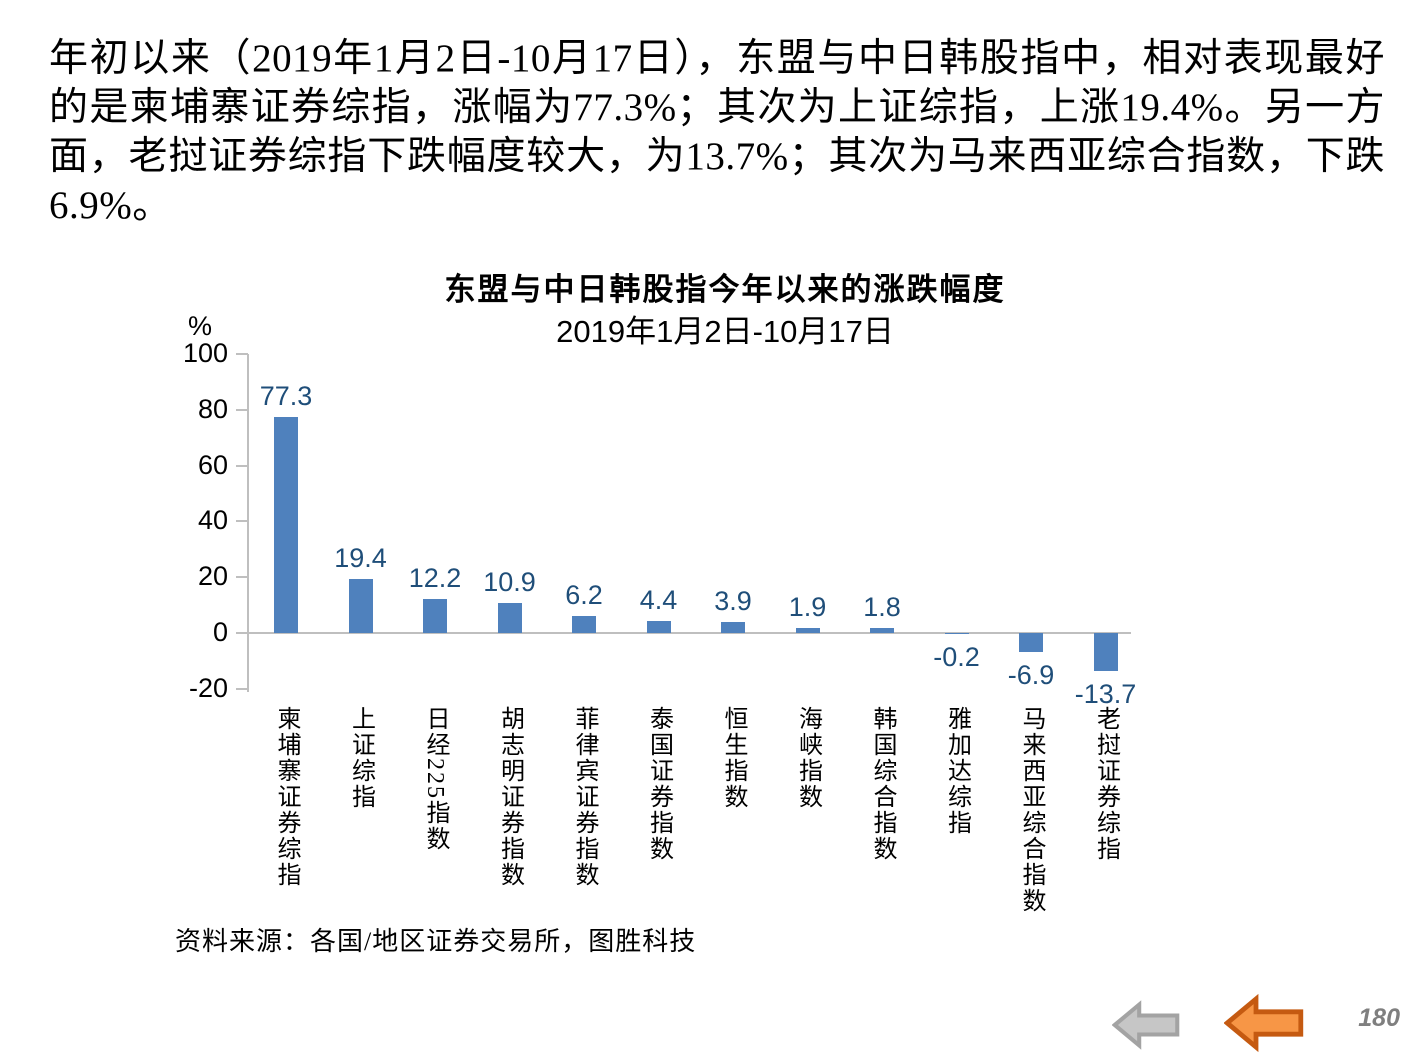  Describe the element at coordinates (509, 581) in the screenshot. I see `bar-value-label: 10.9` at that location.